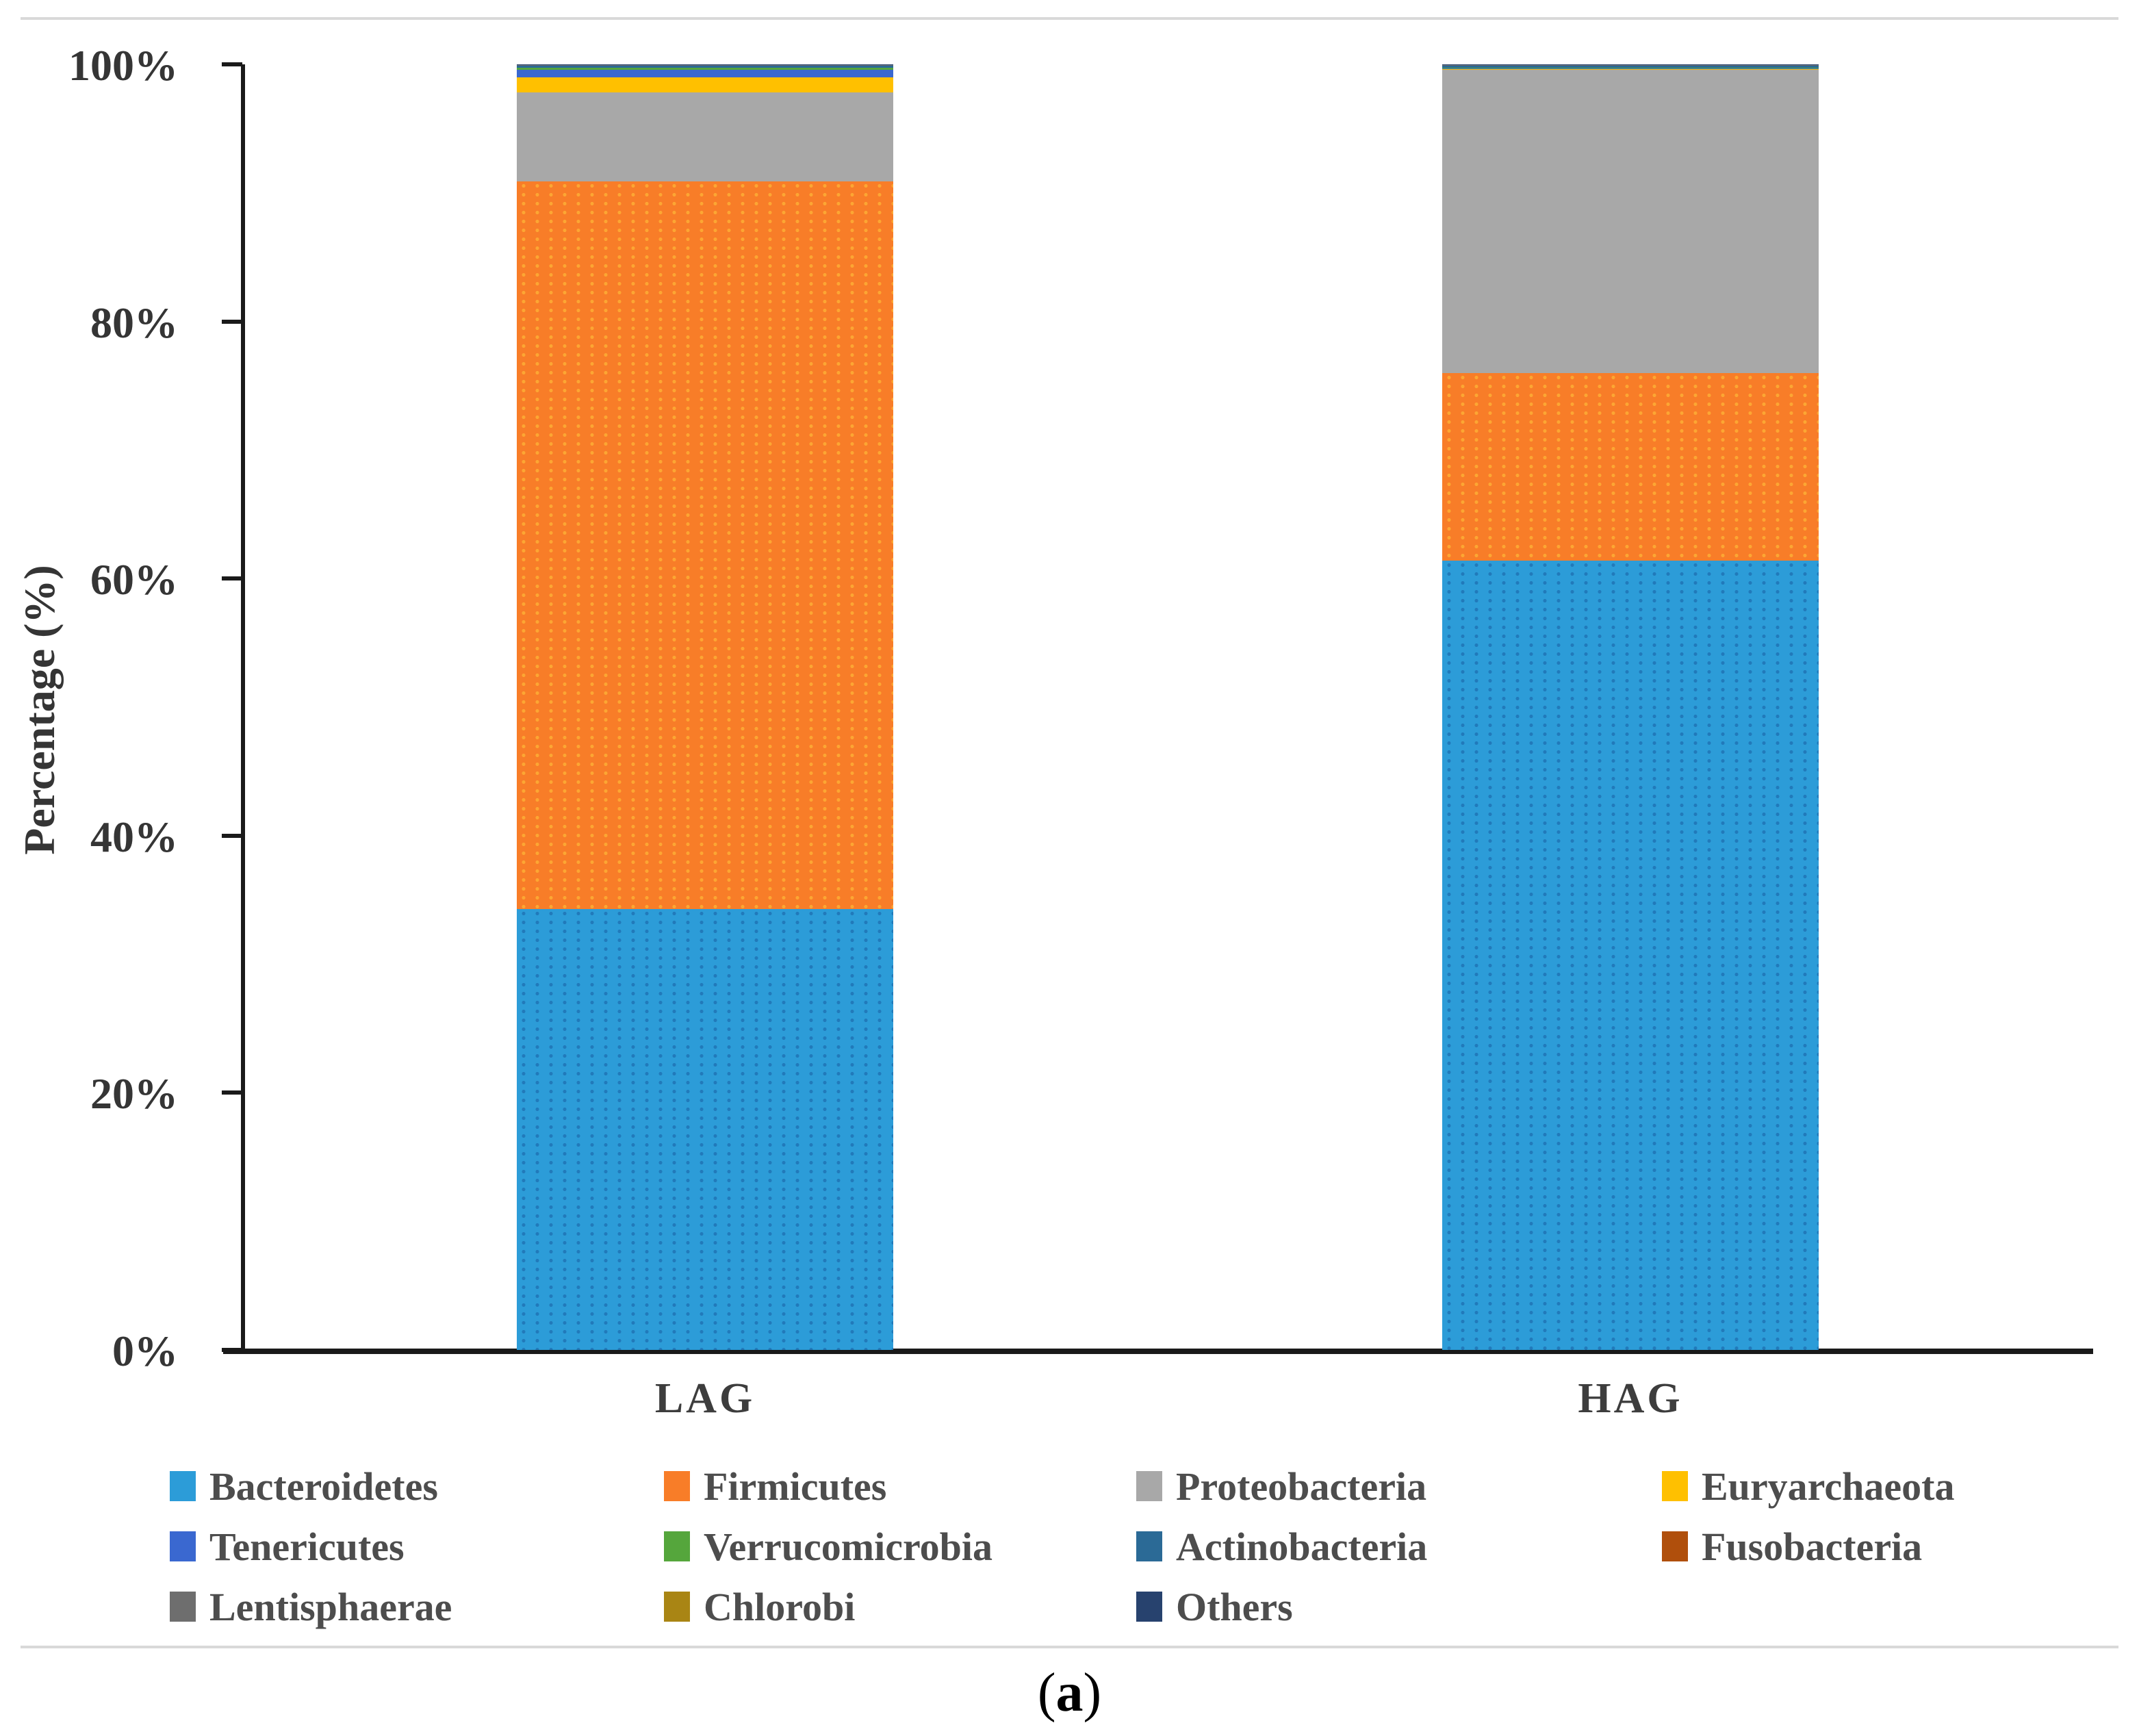 The width and height of the screenshot is (2139, 1736). I want to click on legend-swatch-others, so click(1149, 1607).